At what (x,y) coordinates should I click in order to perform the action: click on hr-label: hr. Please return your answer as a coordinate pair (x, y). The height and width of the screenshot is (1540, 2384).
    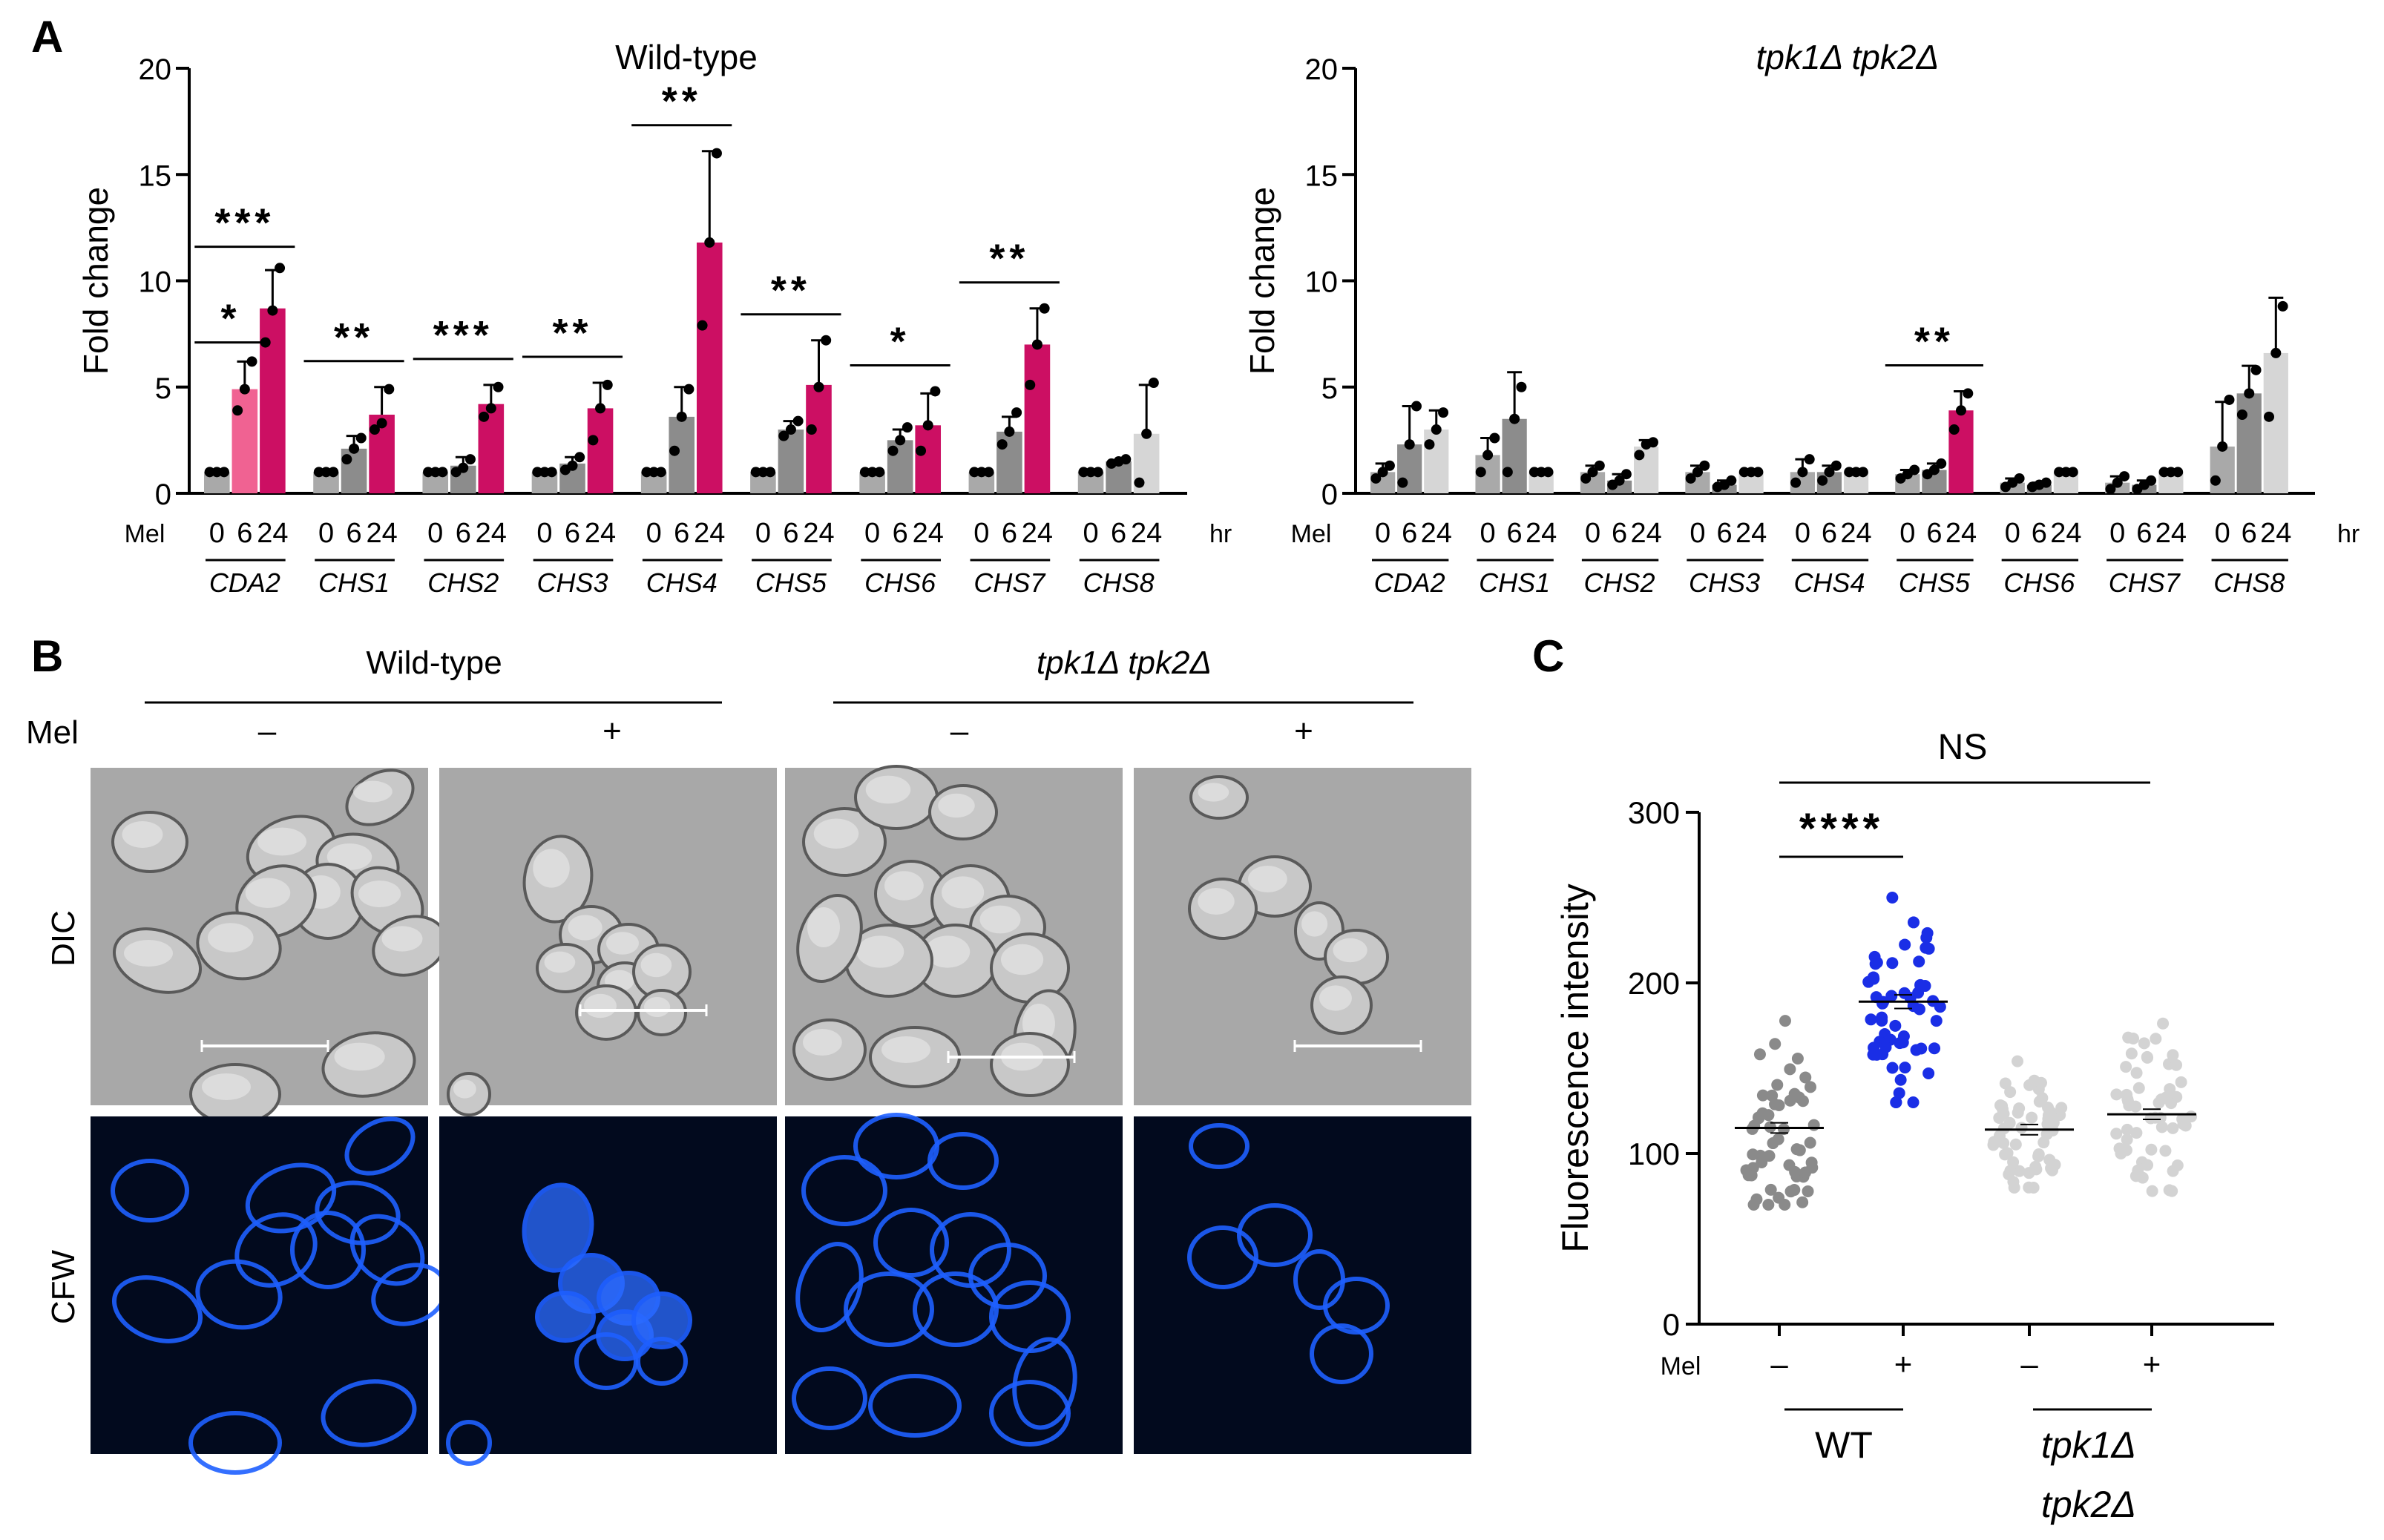
    Looking at the image, I should click on (1221, 534).